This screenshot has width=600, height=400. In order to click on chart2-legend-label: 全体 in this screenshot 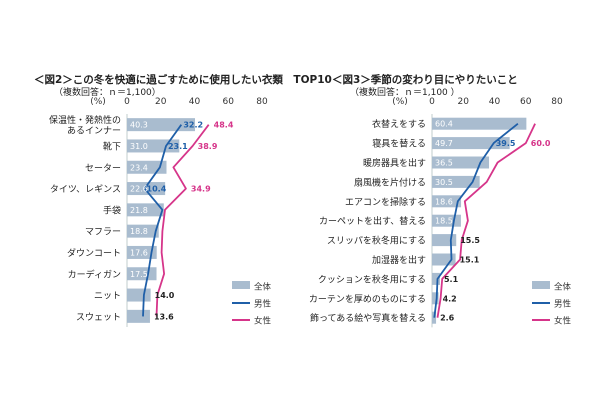, I will do `click(563, 287)`.